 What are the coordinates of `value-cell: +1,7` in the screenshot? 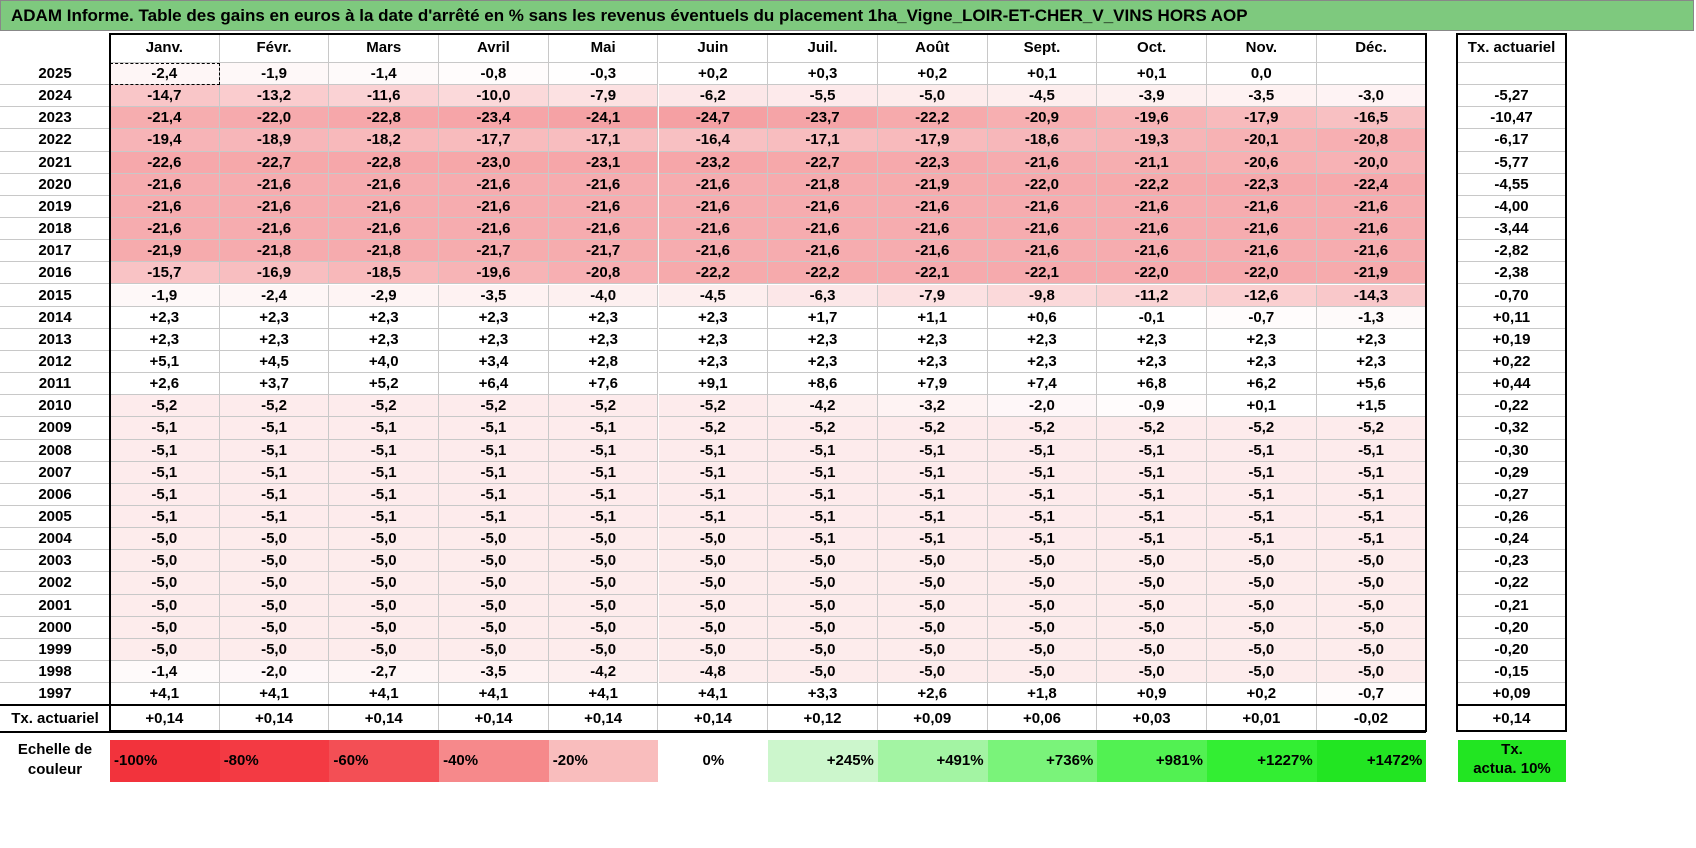 It's located at (823, 317).